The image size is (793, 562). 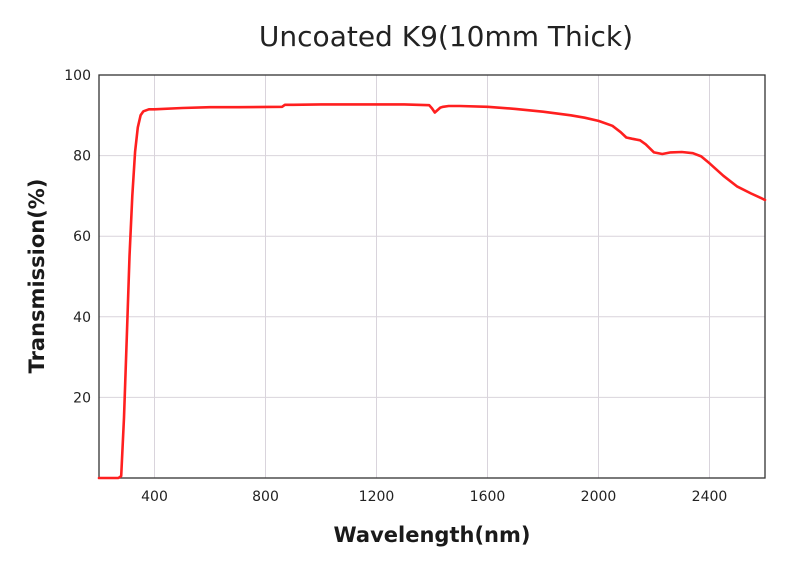 What do you see at coordinates (434, 497) in the screenshot?
I see `x-ticks: 400 800 1200 1600 2000 2400` at bounding box center [434, 497].